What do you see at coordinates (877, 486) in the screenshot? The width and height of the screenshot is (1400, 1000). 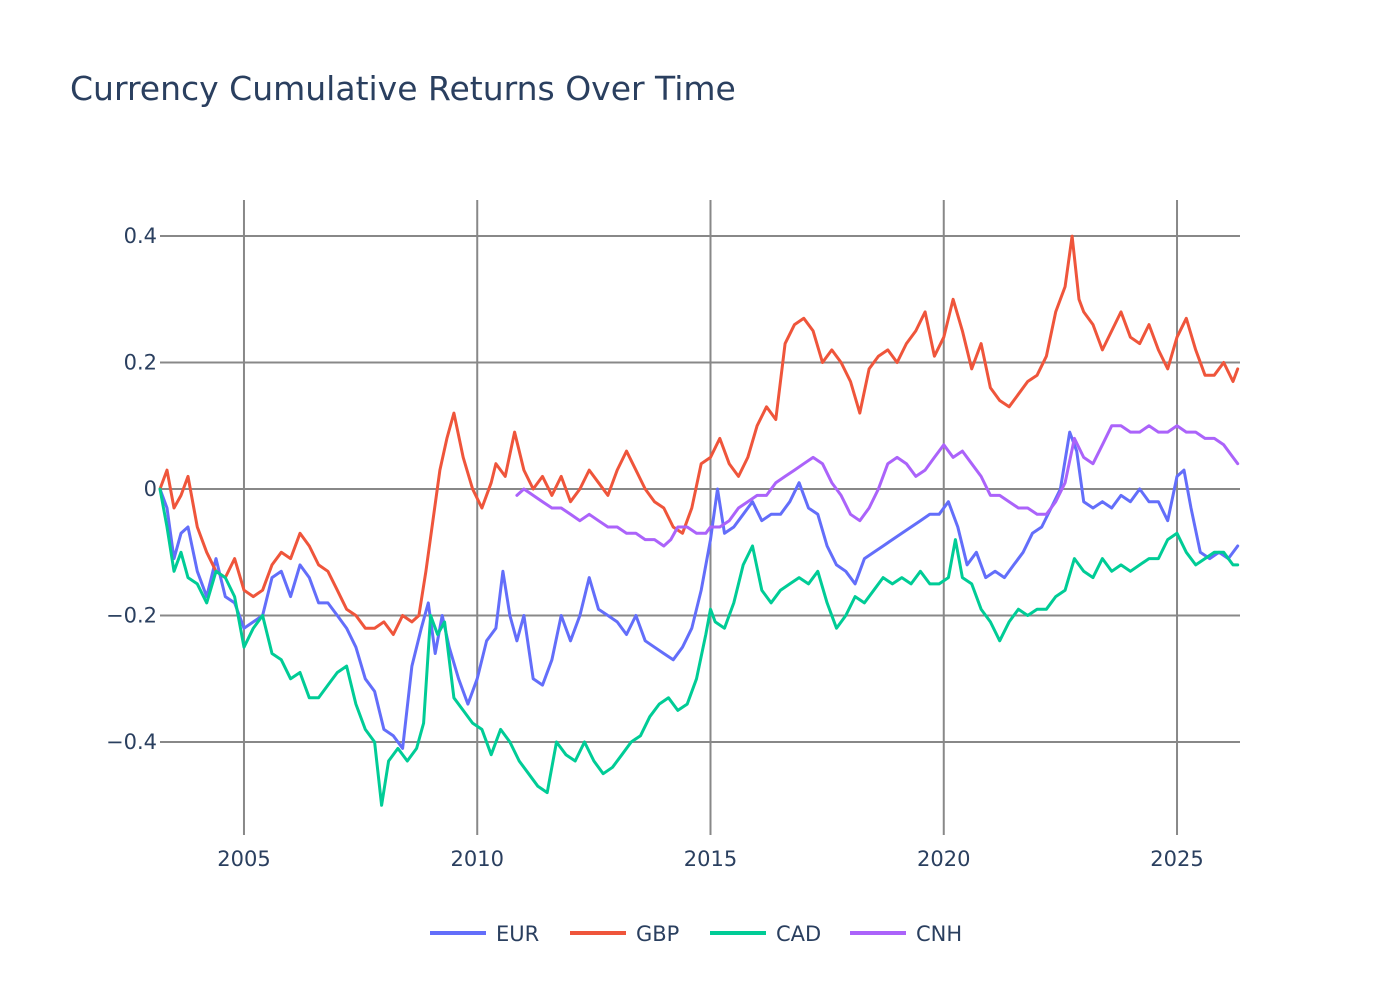 I see `series-line-cnh` at bounding box center [877, 486].